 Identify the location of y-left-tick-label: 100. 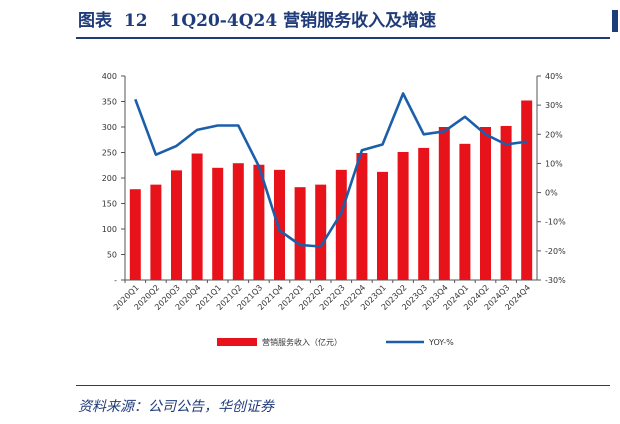
(109, 229).